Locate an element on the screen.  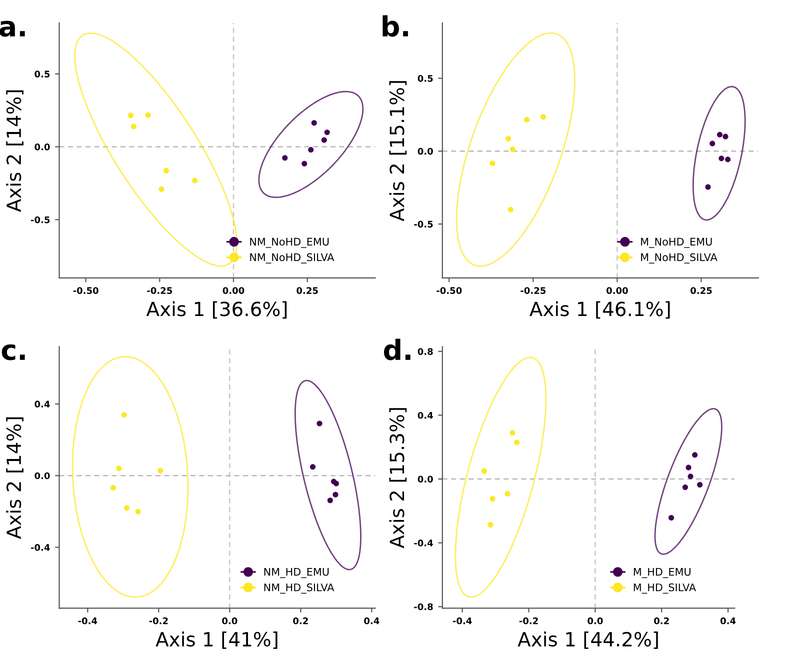
legend-label: M_NoHD_SILVA is located at coordinates (679, 258).